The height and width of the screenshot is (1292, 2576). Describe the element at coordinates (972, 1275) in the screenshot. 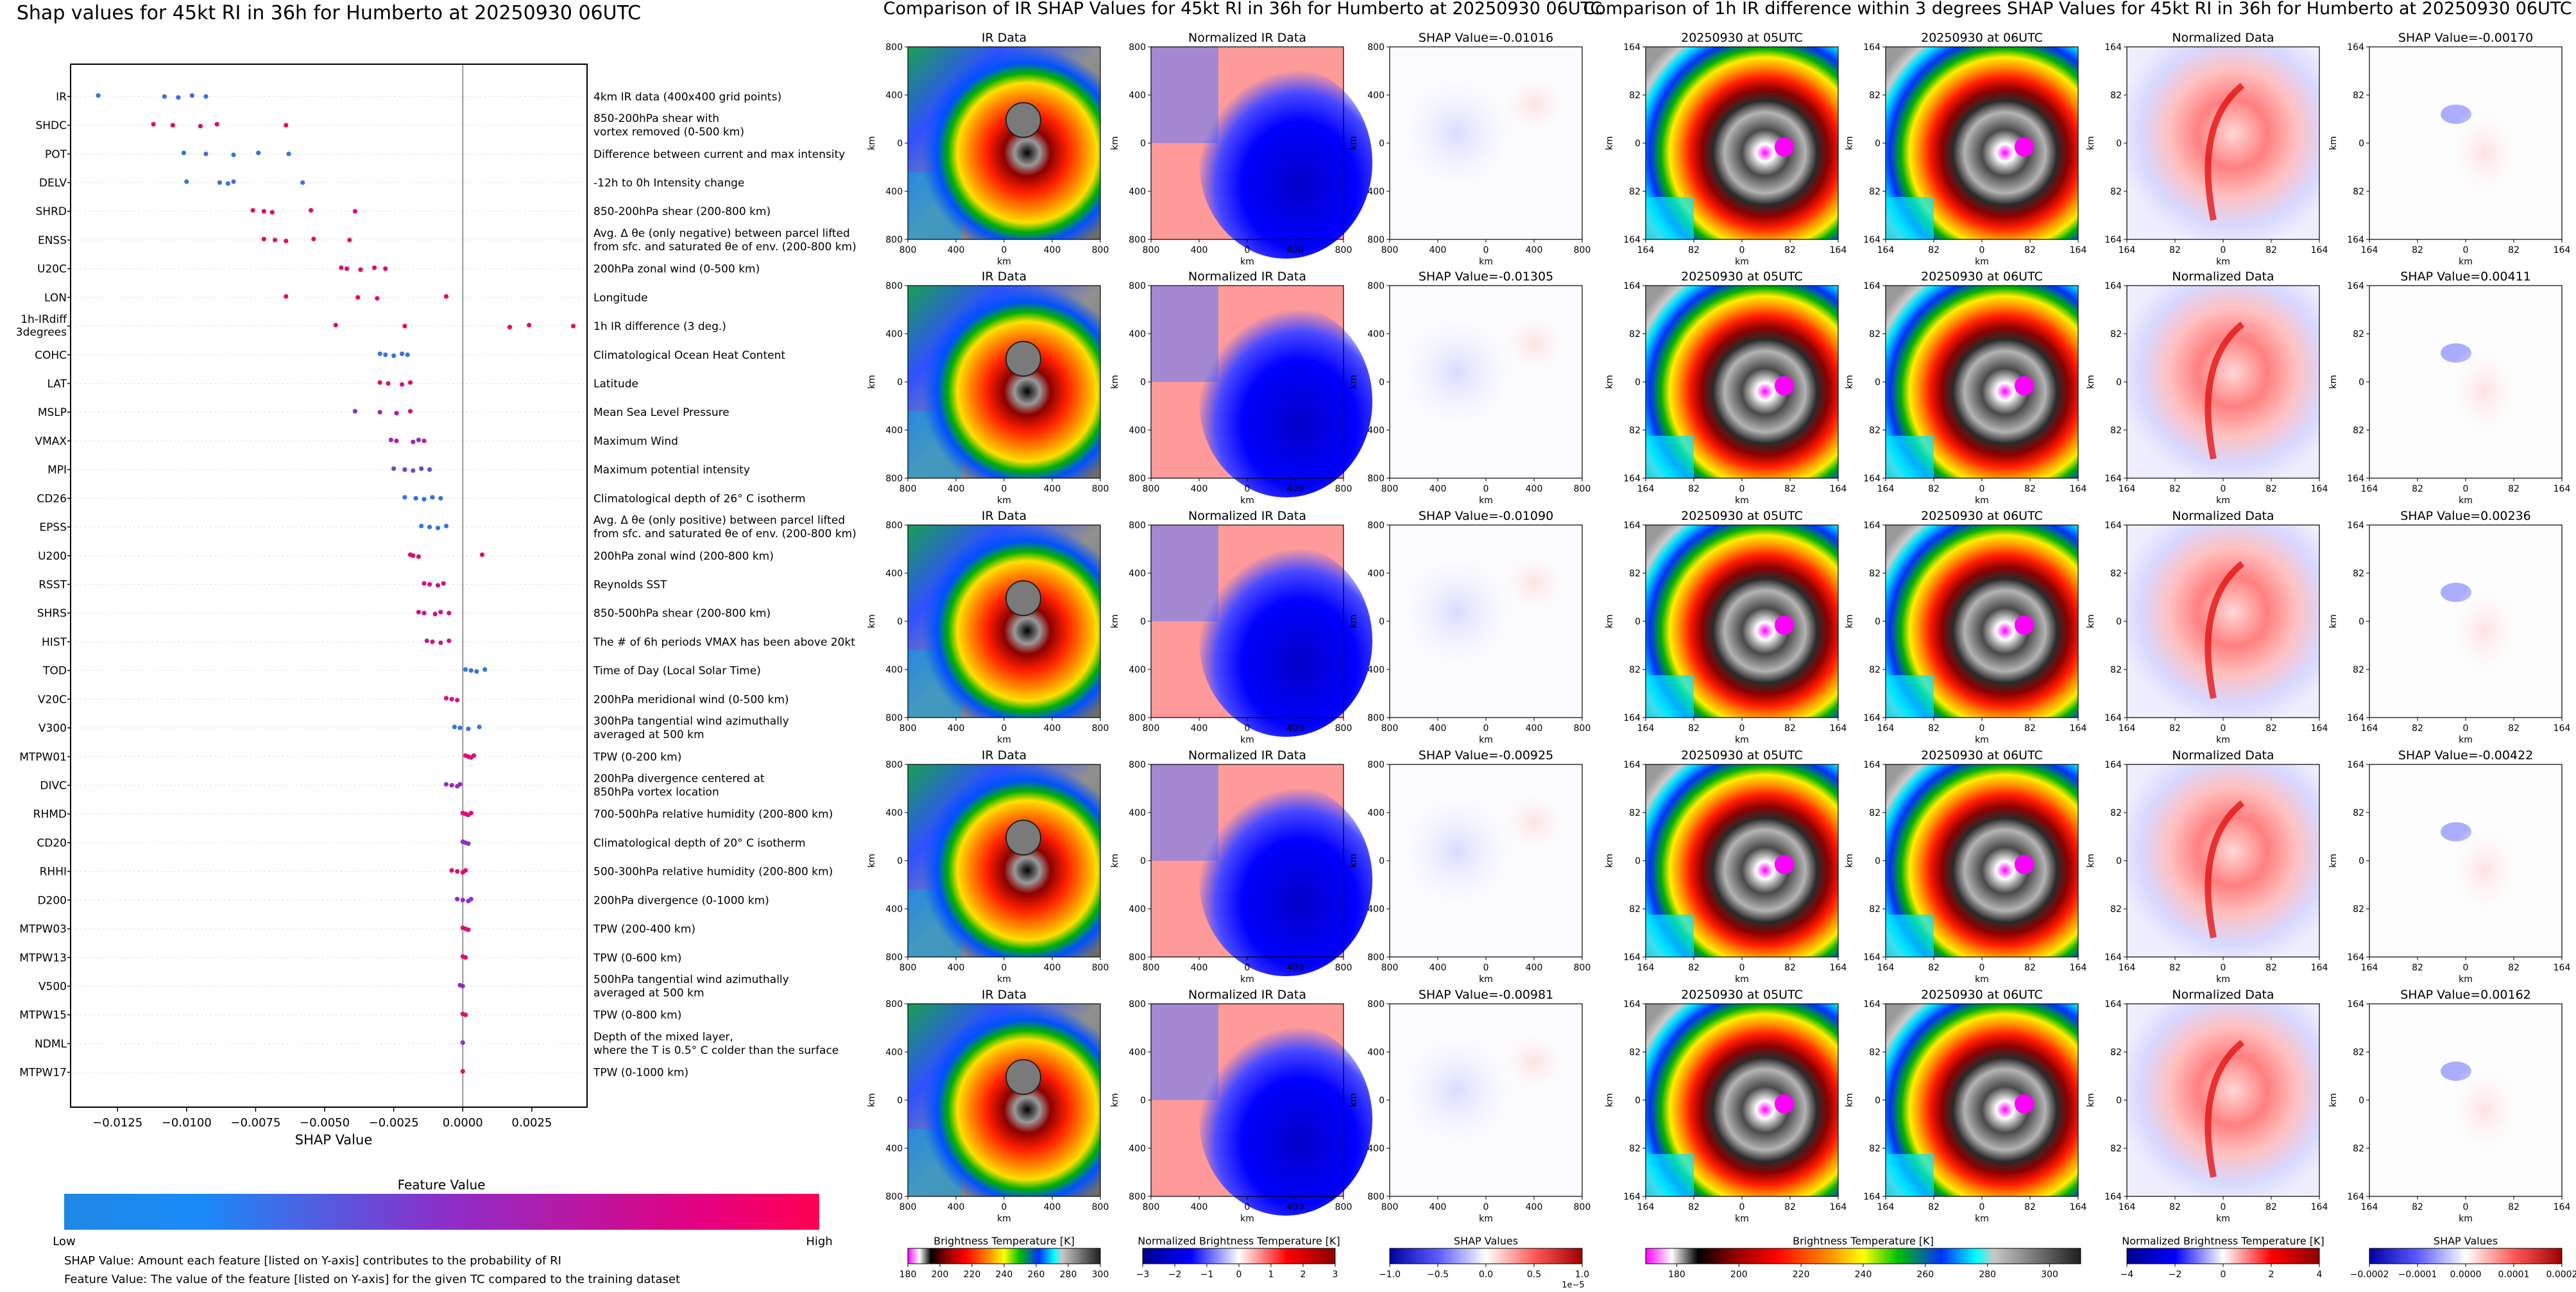

I see `colorbar-tick-label: 220` at that location.